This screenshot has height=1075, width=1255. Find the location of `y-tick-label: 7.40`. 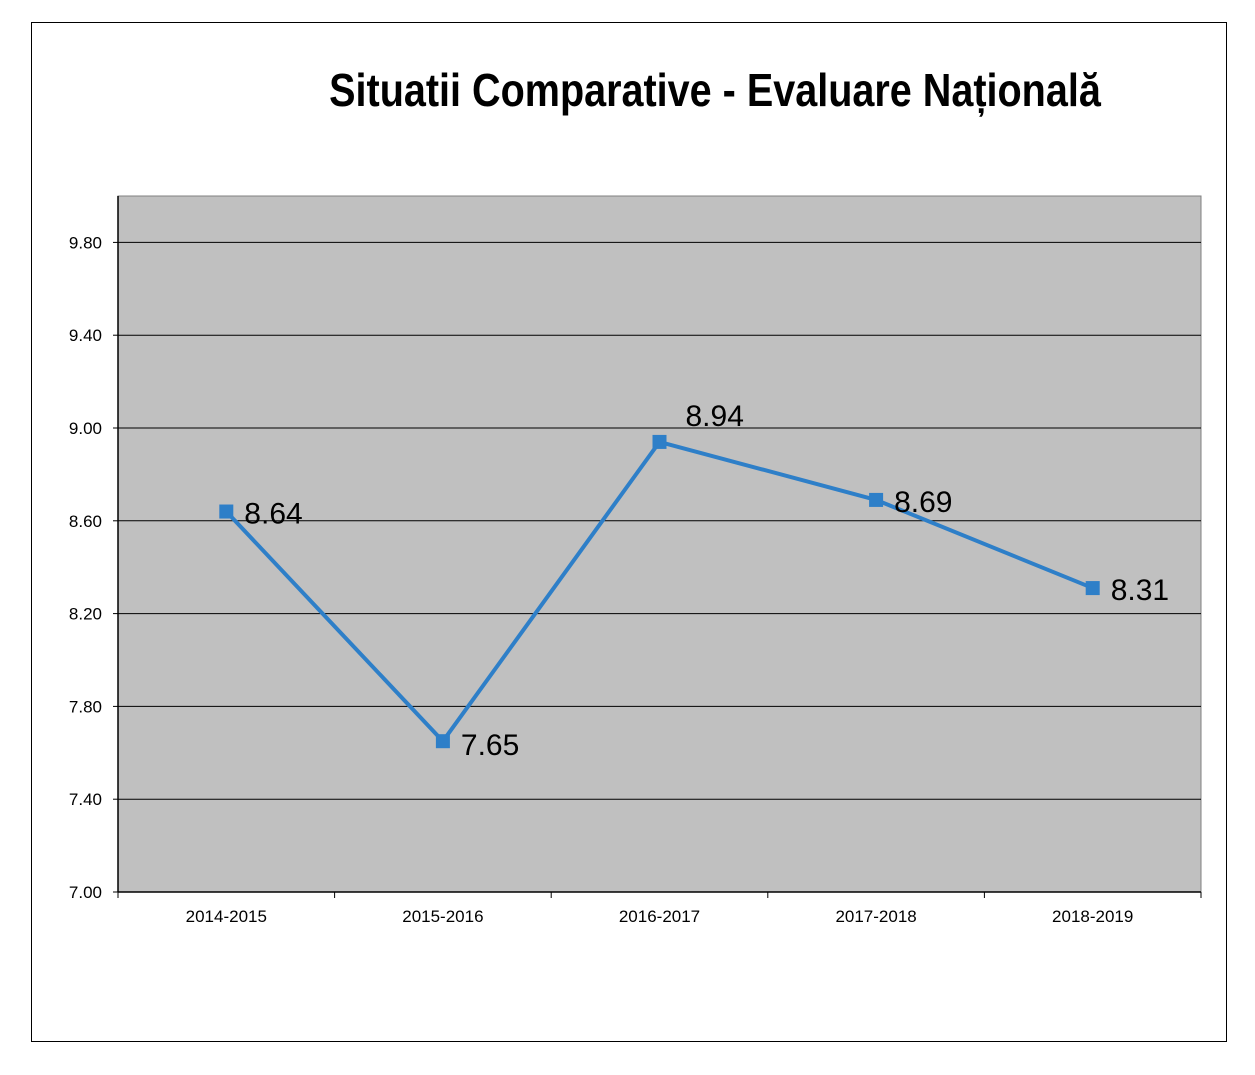

y-tick-label: 7.40 is located at coordinates (85, 799).